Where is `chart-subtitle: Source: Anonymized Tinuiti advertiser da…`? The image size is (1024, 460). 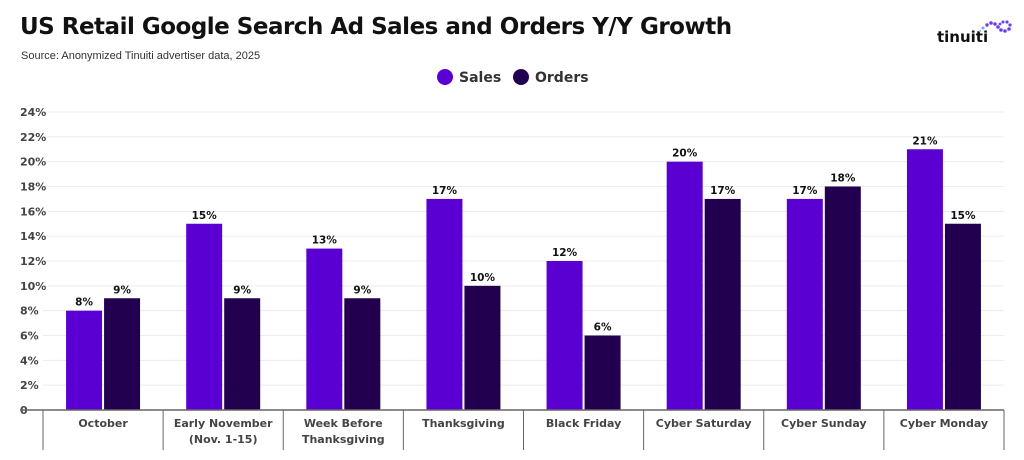
chart-subtitle: Source: Anonymized Tinuiti advertiser da… is located at coordinates (141, 56).